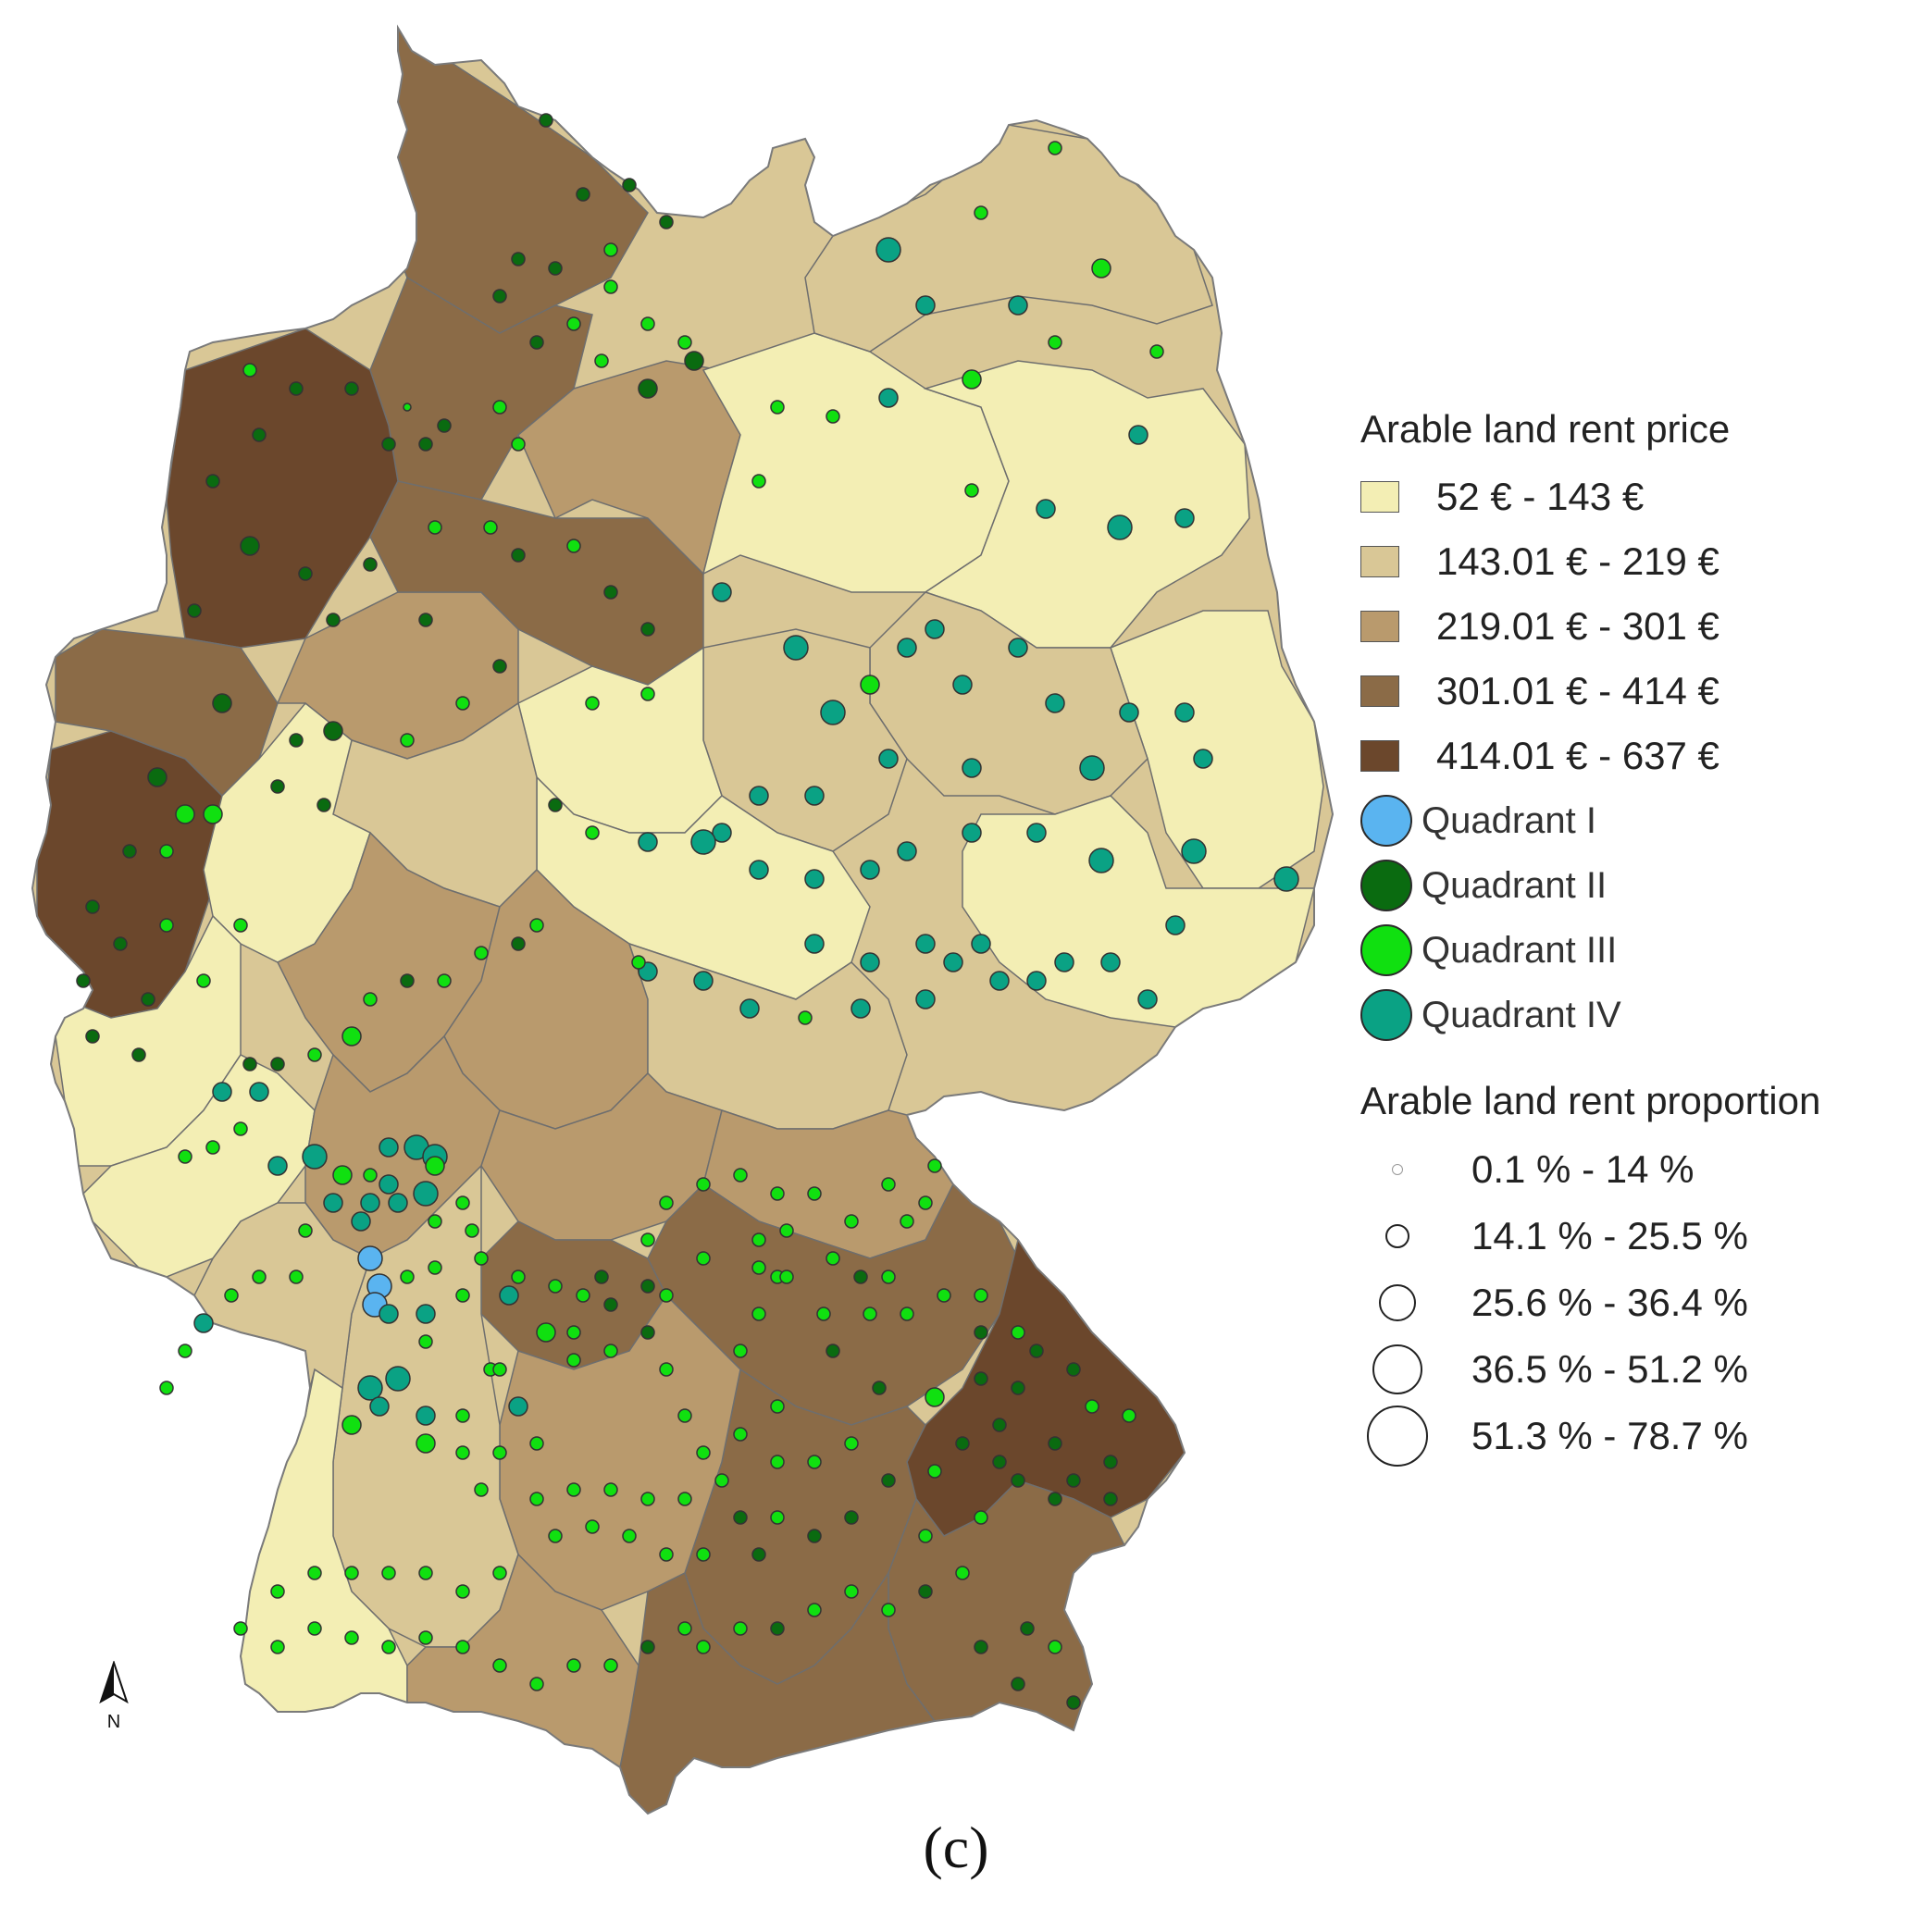 The height and width of the screenshot is (1932, 1912). I want to click on proportion-class-item: 51.3 % - 78.7 %, so click(1628, 1436).